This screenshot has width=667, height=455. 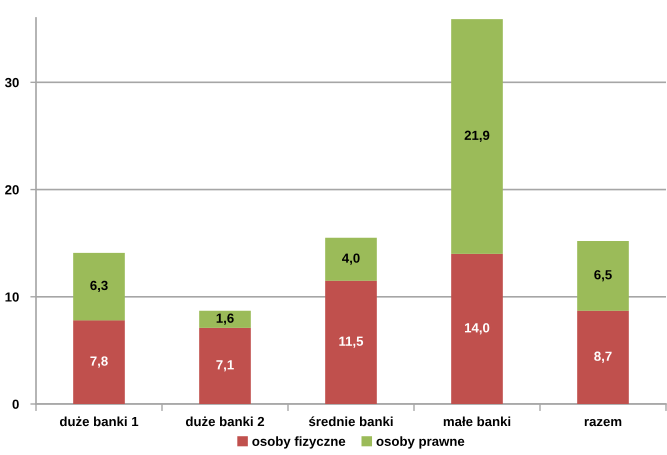 I want to click on data-label: 8,7, so click(x=603, y=357).